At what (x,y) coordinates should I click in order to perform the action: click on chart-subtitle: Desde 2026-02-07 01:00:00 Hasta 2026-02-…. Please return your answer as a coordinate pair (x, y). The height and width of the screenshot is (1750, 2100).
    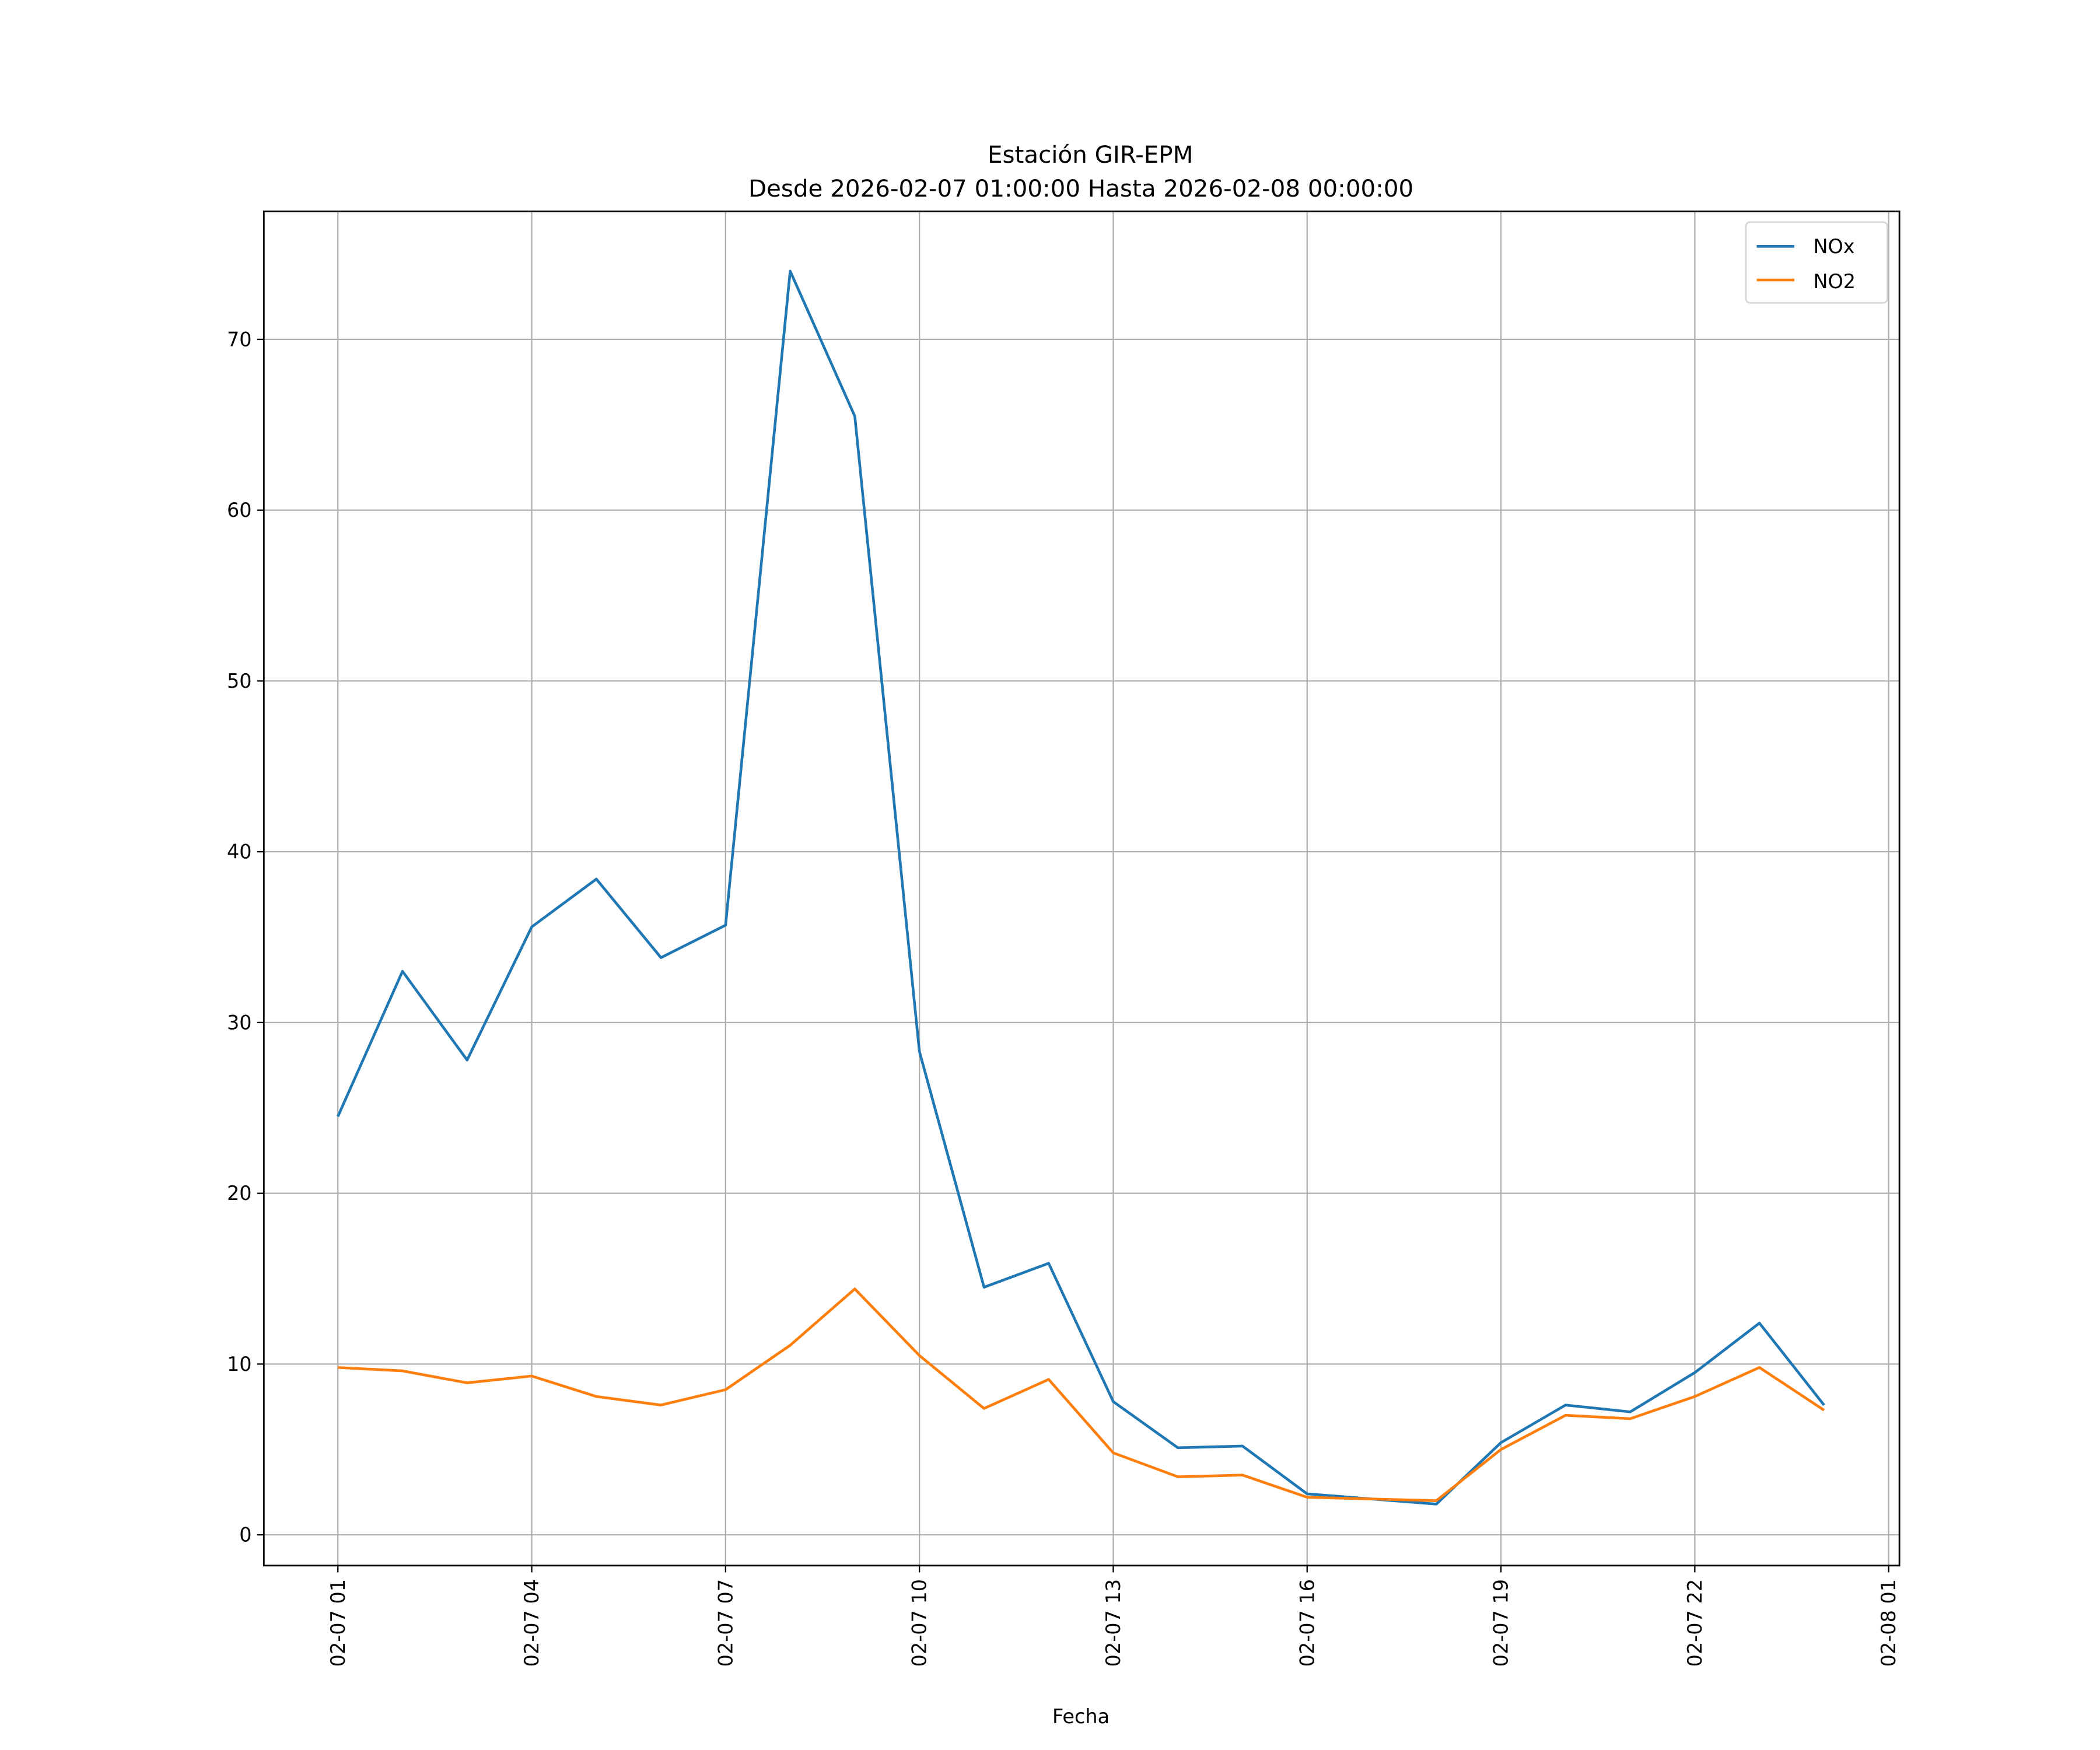
    Looking at the image, I should click on (1080, 188).